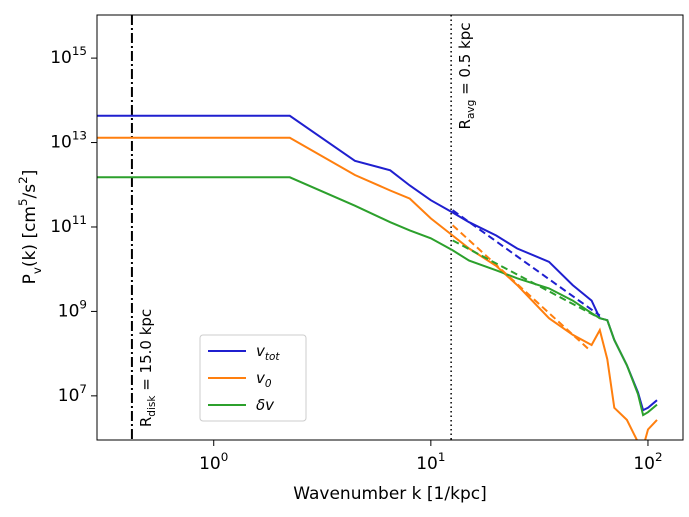 The width and height of the screenshot is (689, 517). Describe the element at coordinates (68, 140) in the screenshot. I see `y-tick-label: 10¹³` at that location.